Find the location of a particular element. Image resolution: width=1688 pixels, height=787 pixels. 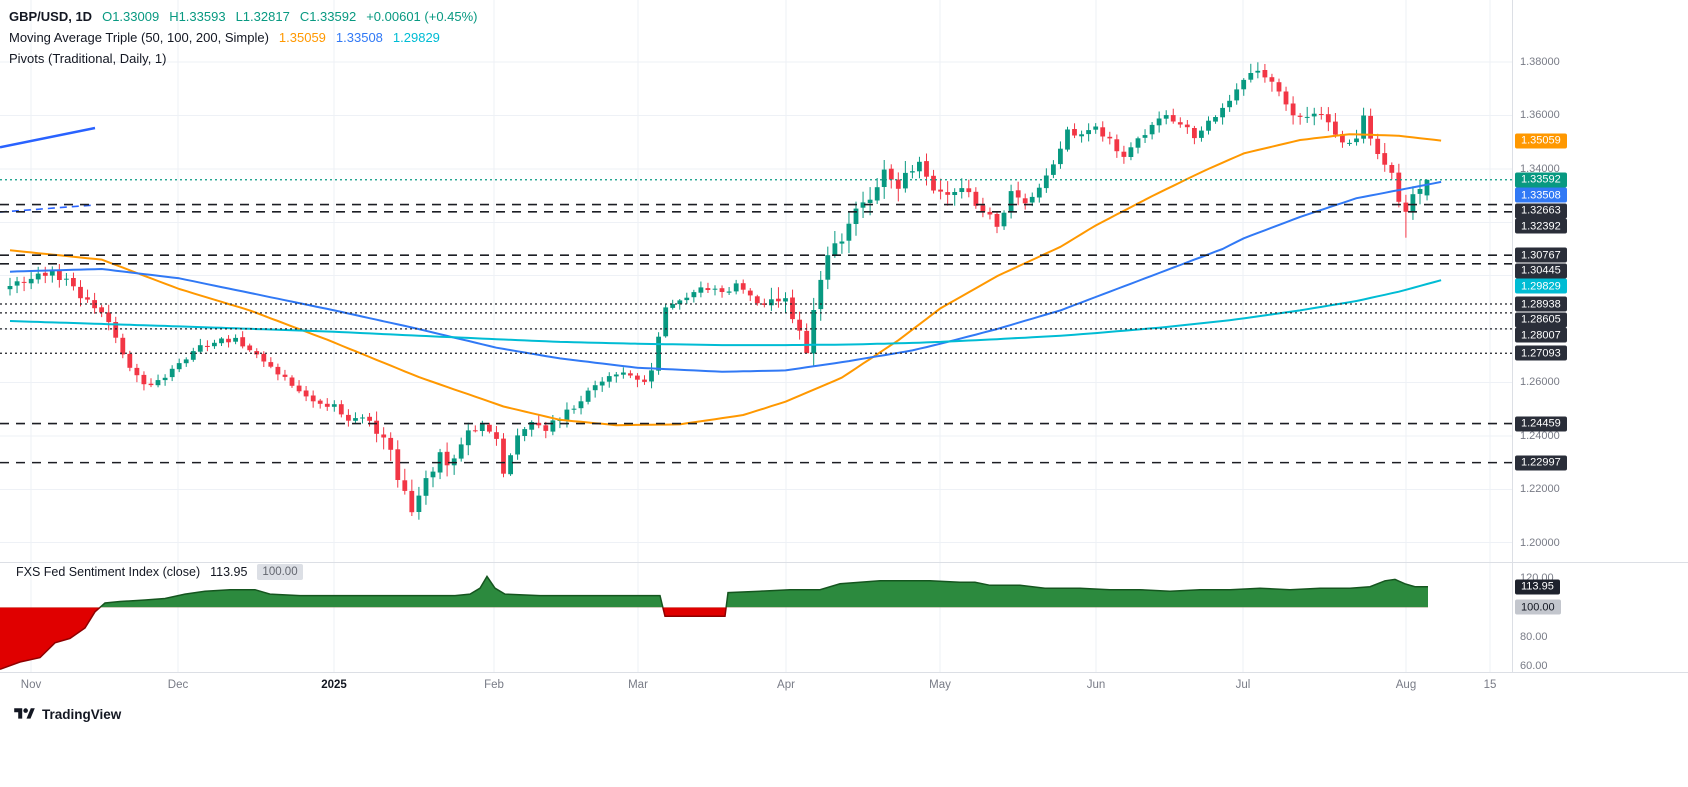

ma50-price-label: 1.35059 is located at coordinates (1541, 141).